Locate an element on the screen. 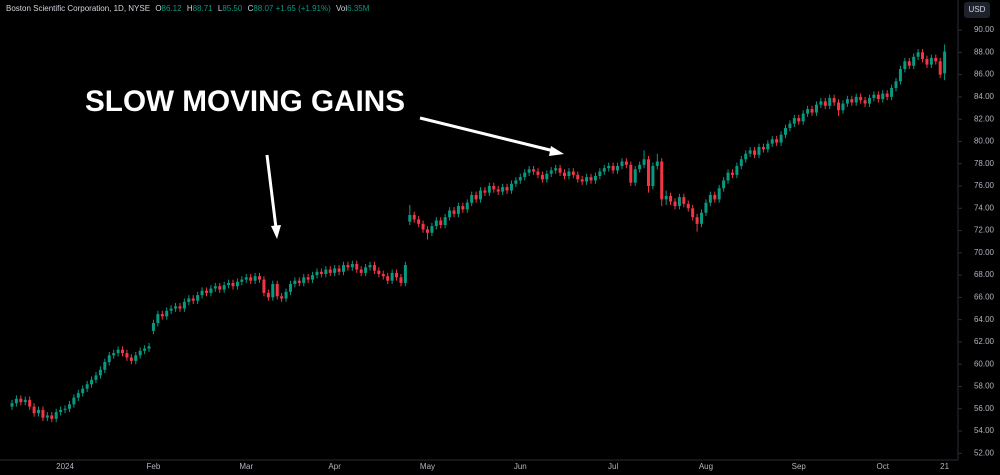 The height and width of the screenshot is (475, 1000). x-tick-label: Sep is located at coordinates (799, 466).